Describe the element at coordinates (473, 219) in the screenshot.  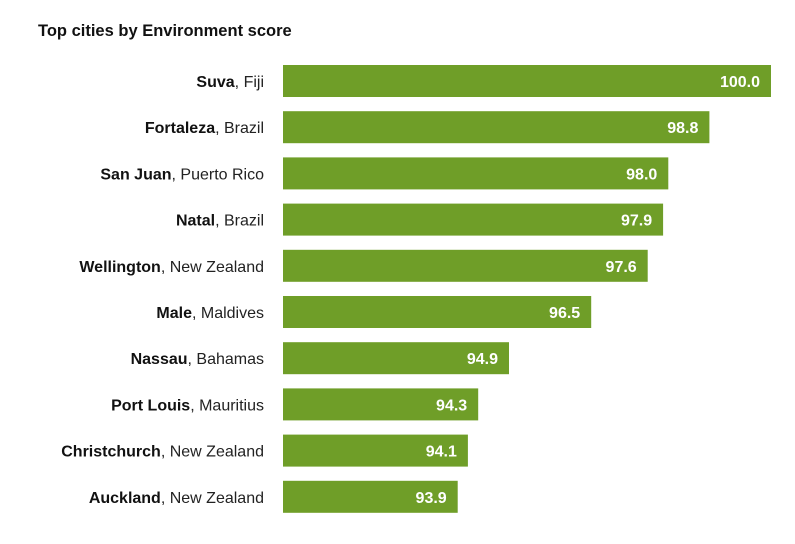
I see `bar-natal` at that location.